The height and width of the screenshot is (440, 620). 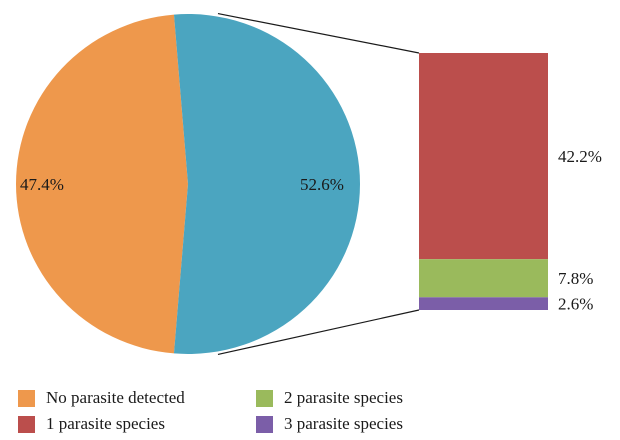 I want to click on bar-segment-3-species, so click(x=483, y=303).